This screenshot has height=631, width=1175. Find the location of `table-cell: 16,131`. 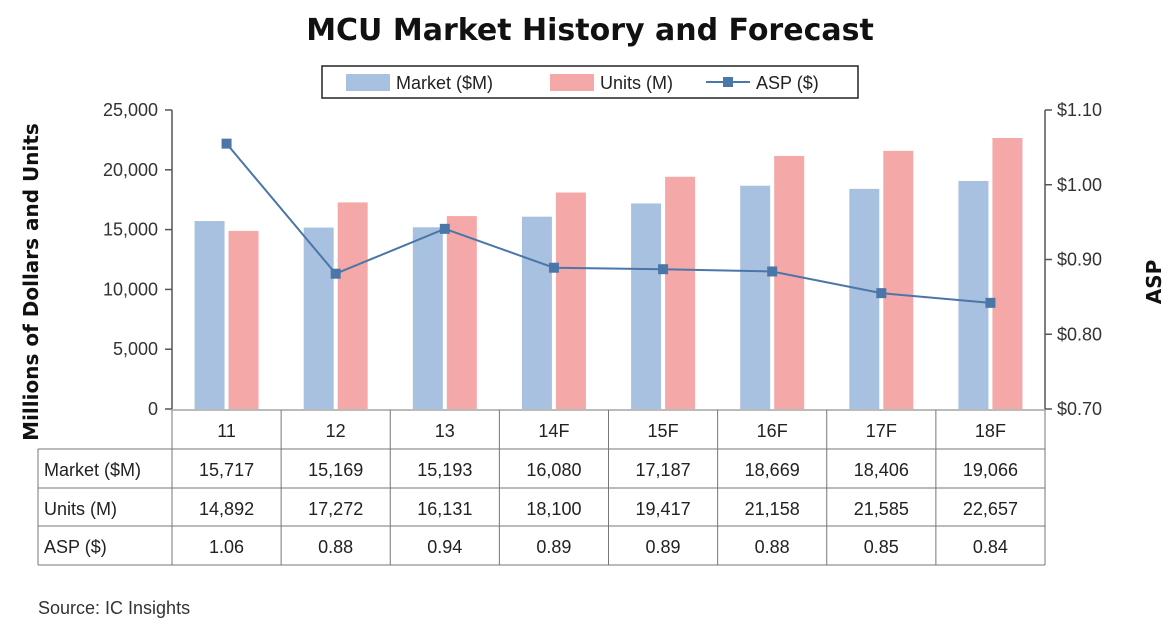

table-cell: 16,131 is located at coordinates (444, 509).